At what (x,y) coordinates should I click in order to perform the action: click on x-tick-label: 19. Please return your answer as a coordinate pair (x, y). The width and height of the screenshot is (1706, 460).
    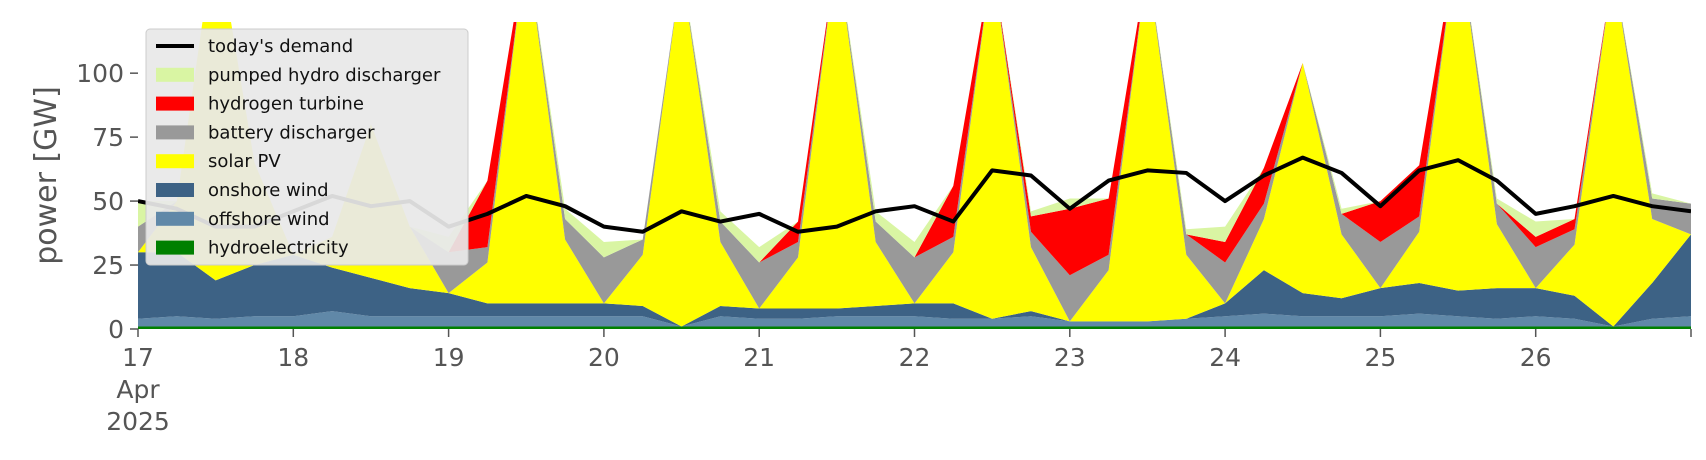
    Looking at the image, I should click on (449, 357).